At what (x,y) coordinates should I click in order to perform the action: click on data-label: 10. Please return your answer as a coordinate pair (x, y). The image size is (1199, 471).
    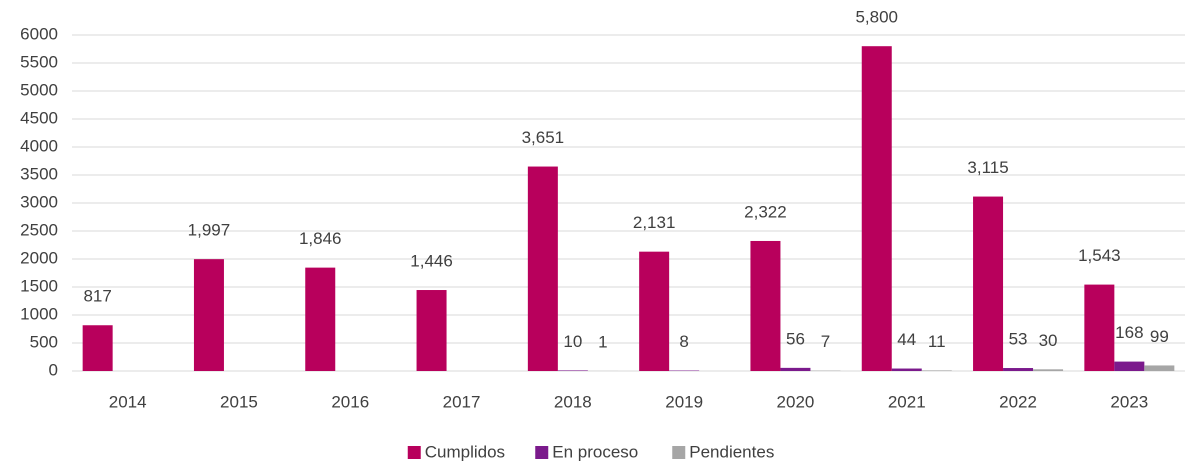
    Looking at the image, I should click on (572, 341).